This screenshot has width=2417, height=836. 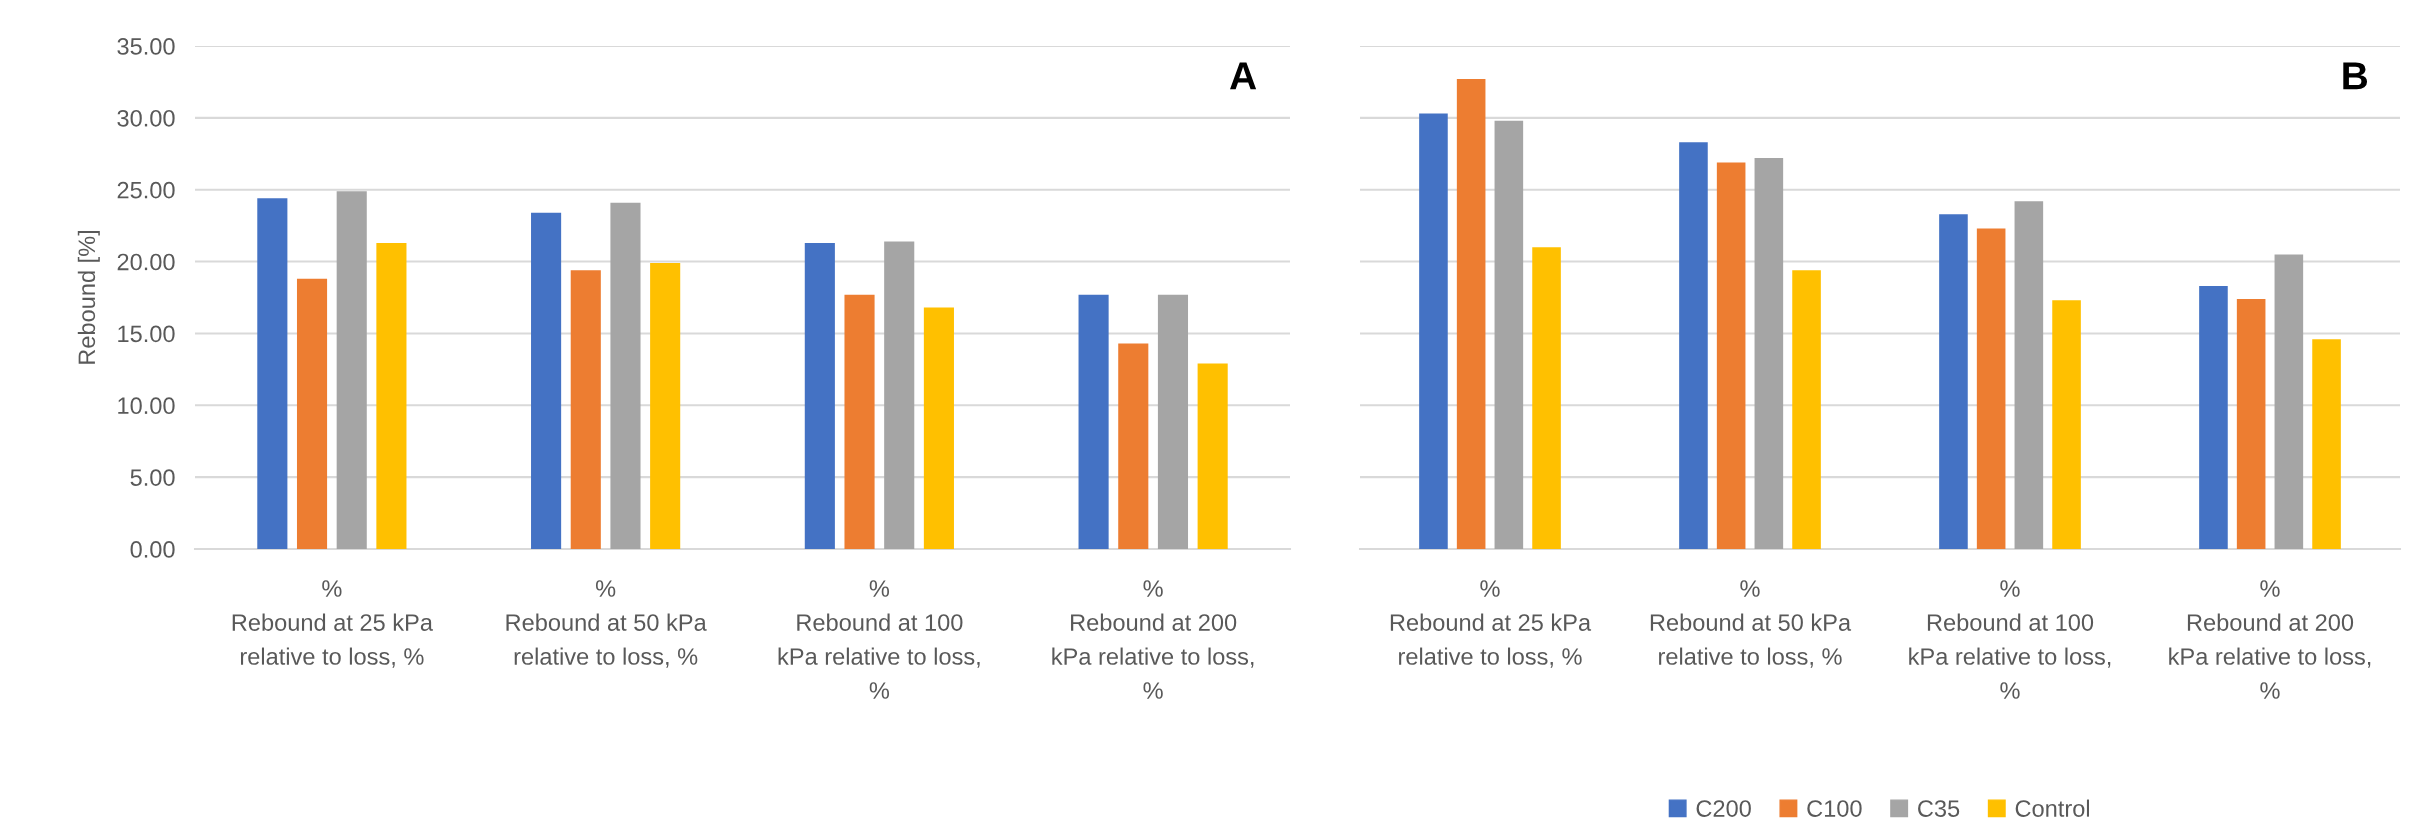 What do you see at coordinates (152, 477) in the screenshot?
I see `y-tick-label: 5.00` at bounding box center [152, 477].